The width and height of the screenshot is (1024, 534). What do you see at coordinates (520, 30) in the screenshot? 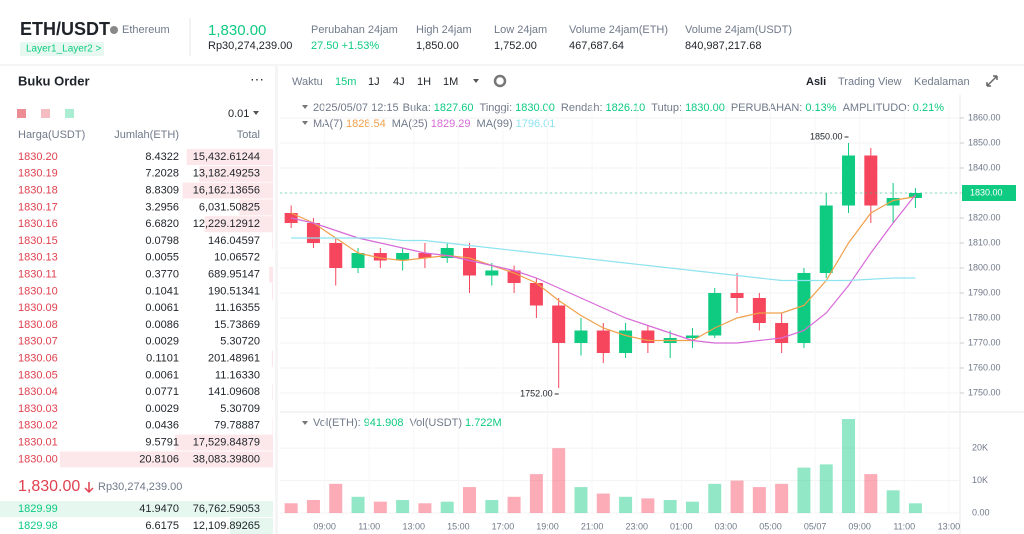
I see `stat-label: Low 24jam` at bounding box center [520, 30].